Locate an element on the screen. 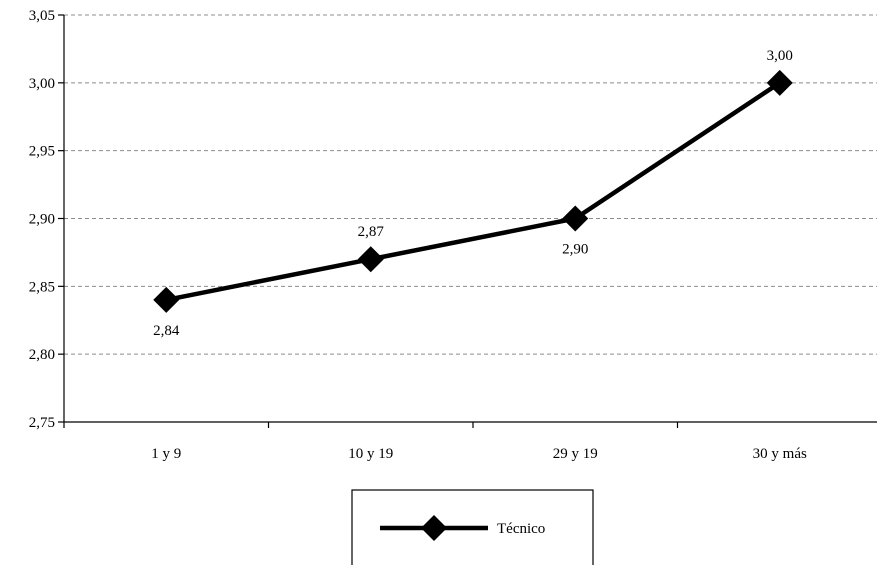 The width and height of the screenshot is (877, 565). y-tick-label: 2,80 is located at coordinates (42, 355).